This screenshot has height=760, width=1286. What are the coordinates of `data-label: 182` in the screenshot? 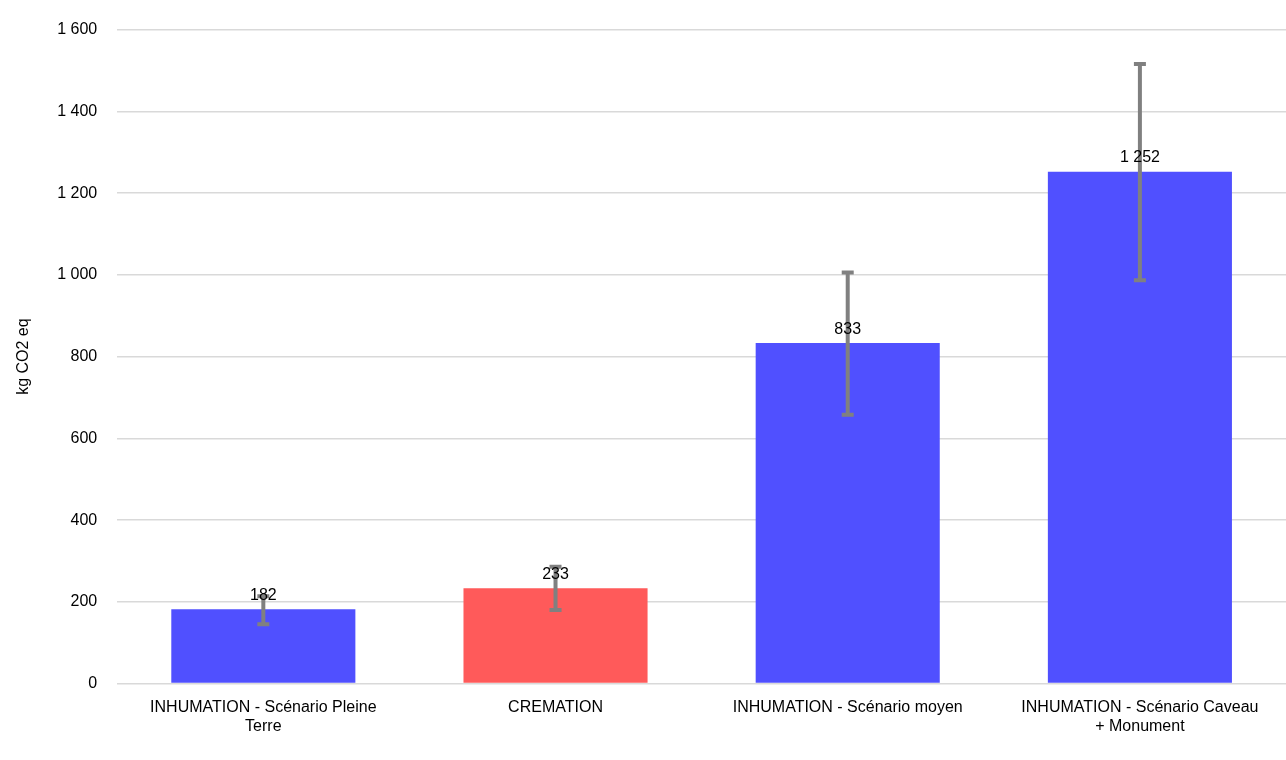 It's located at (263, 594).